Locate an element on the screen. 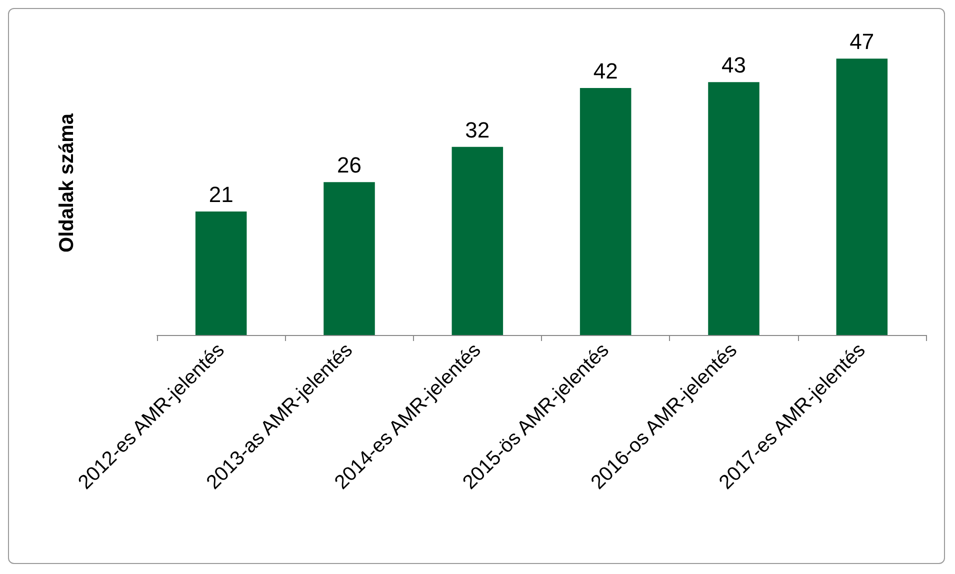 The width and height of the screenshot is (955, 574). data-label: 43 is located at coordinates (734, 65).